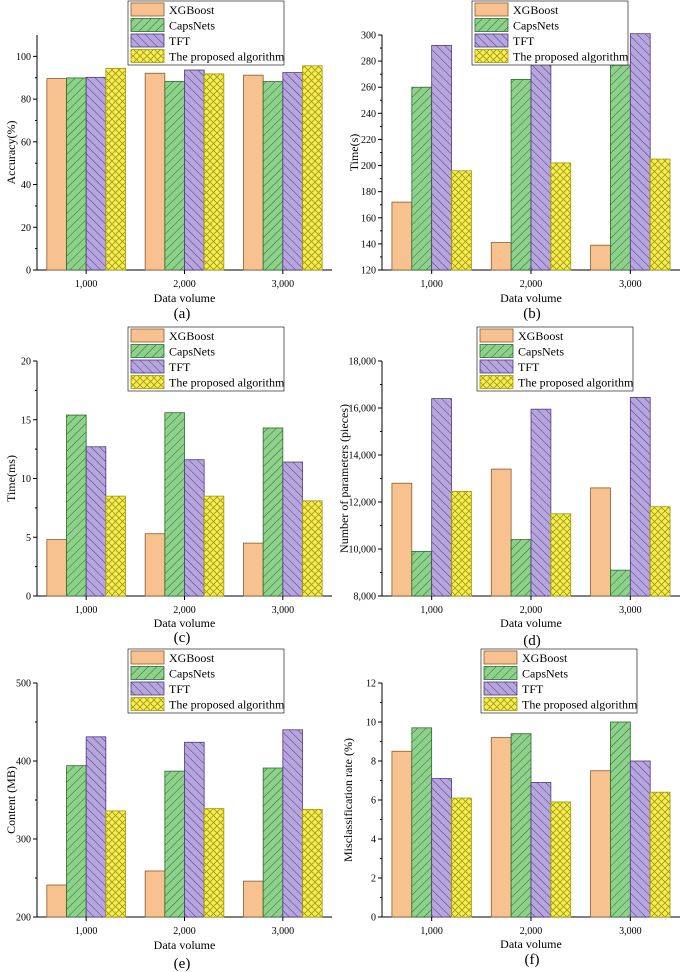  I want to click on y-tick-label: 220, so click(368, 140).